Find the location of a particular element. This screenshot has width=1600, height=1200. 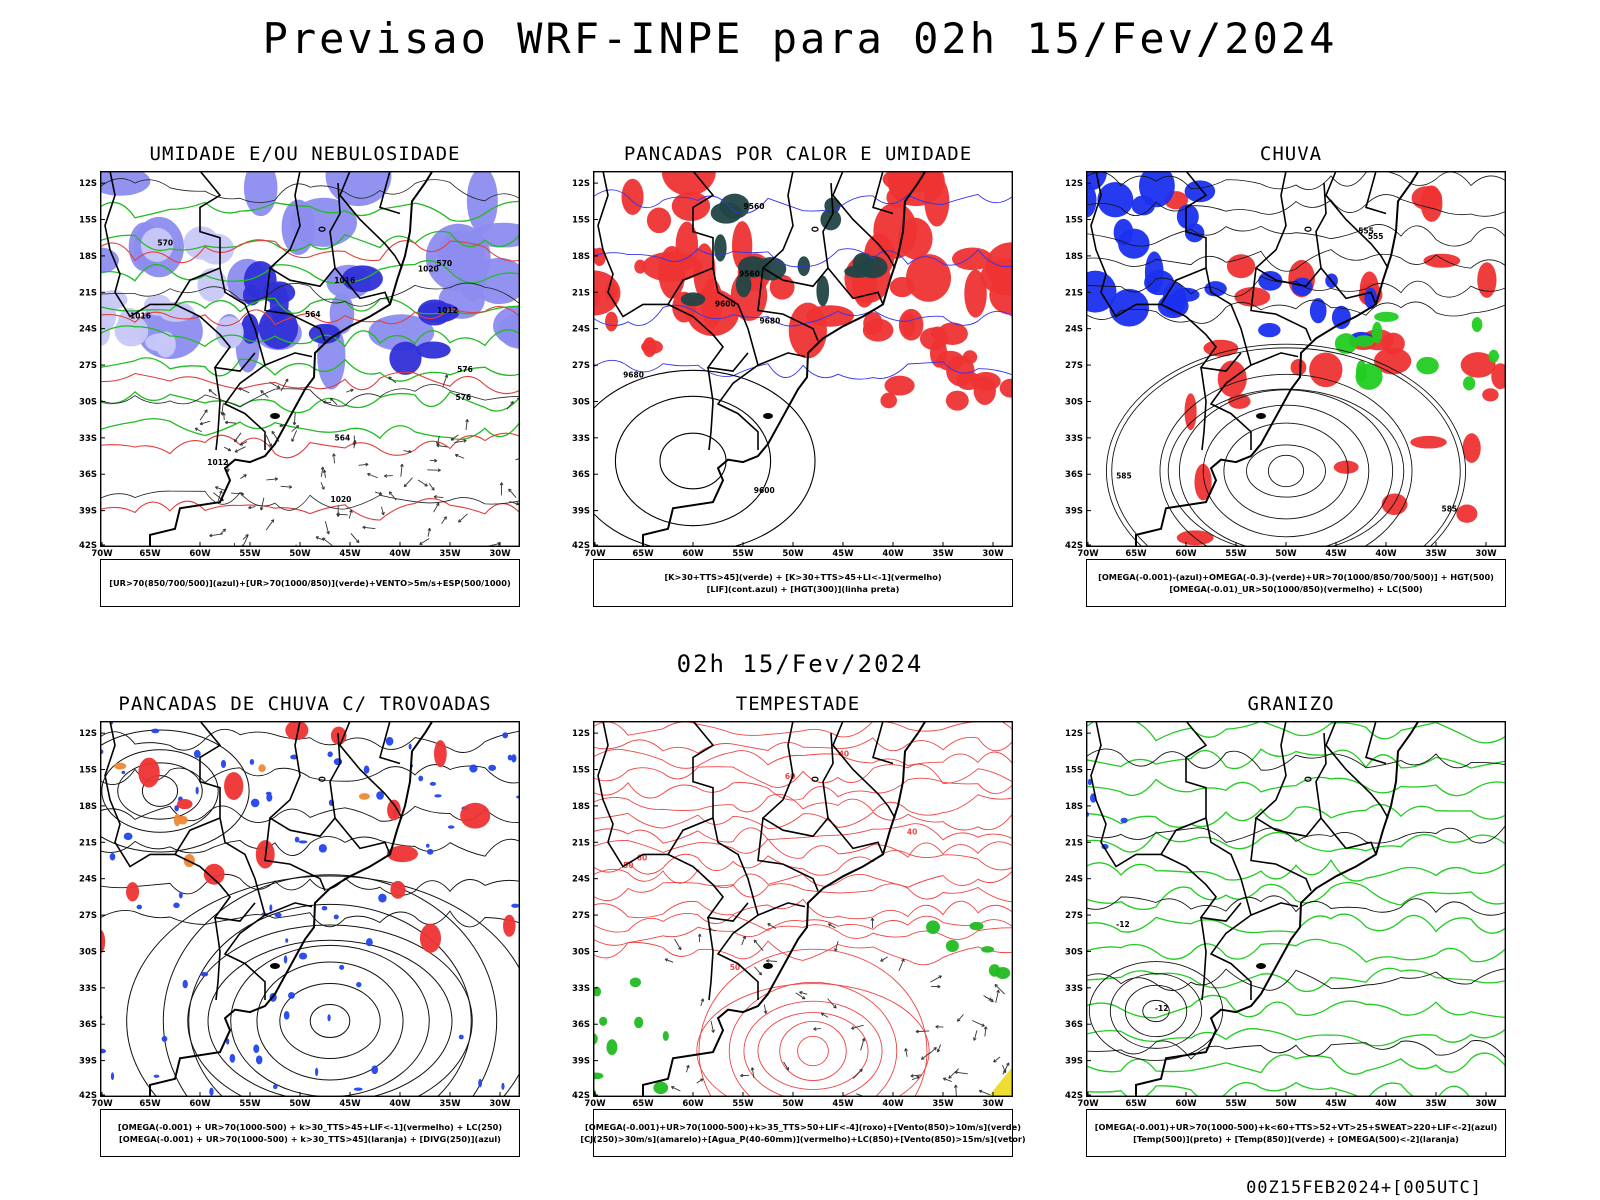

lat-tick-label: 33S is located at coordinates (88, 989).